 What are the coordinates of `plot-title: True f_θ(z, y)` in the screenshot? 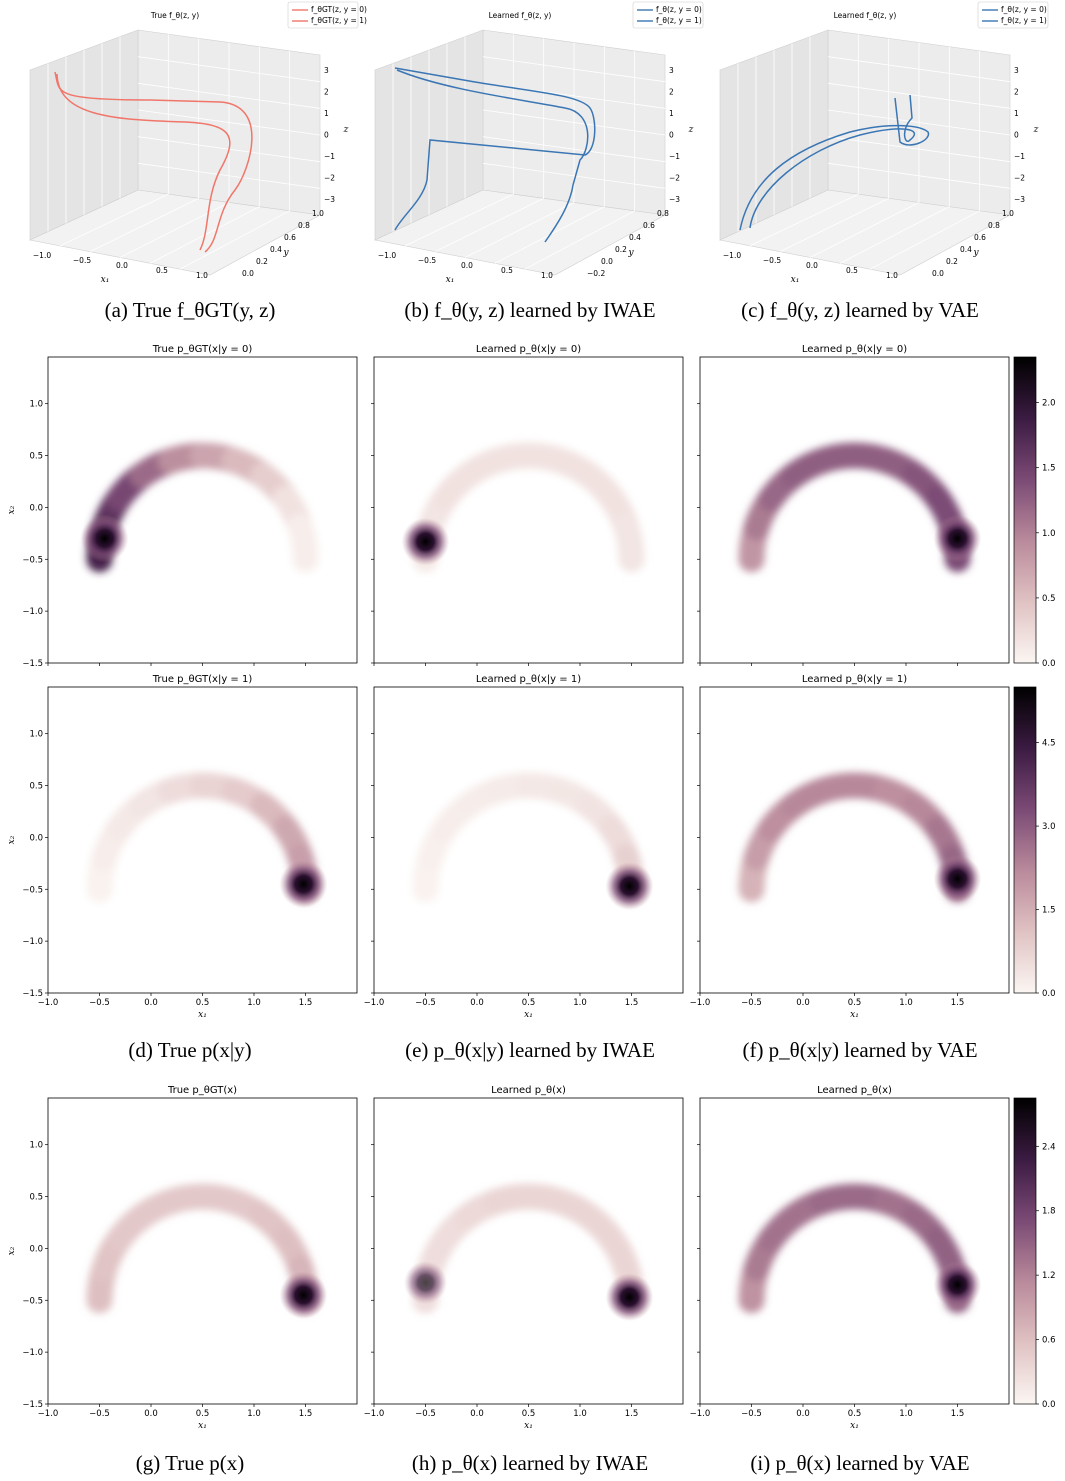 It's located at (174, 15).